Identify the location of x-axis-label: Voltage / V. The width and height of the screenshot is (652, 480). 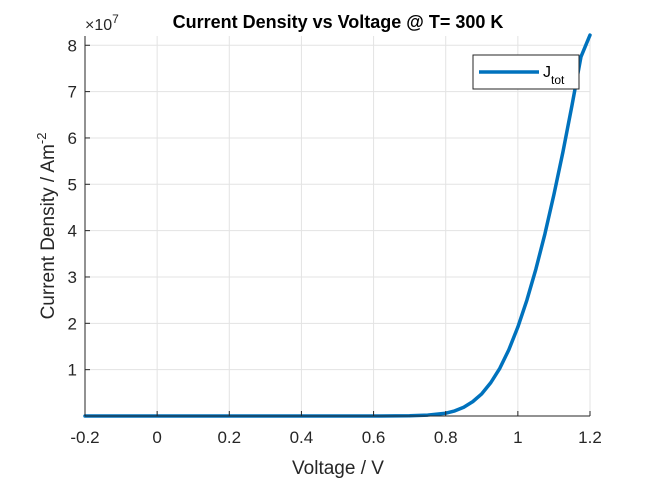
(338, 468).